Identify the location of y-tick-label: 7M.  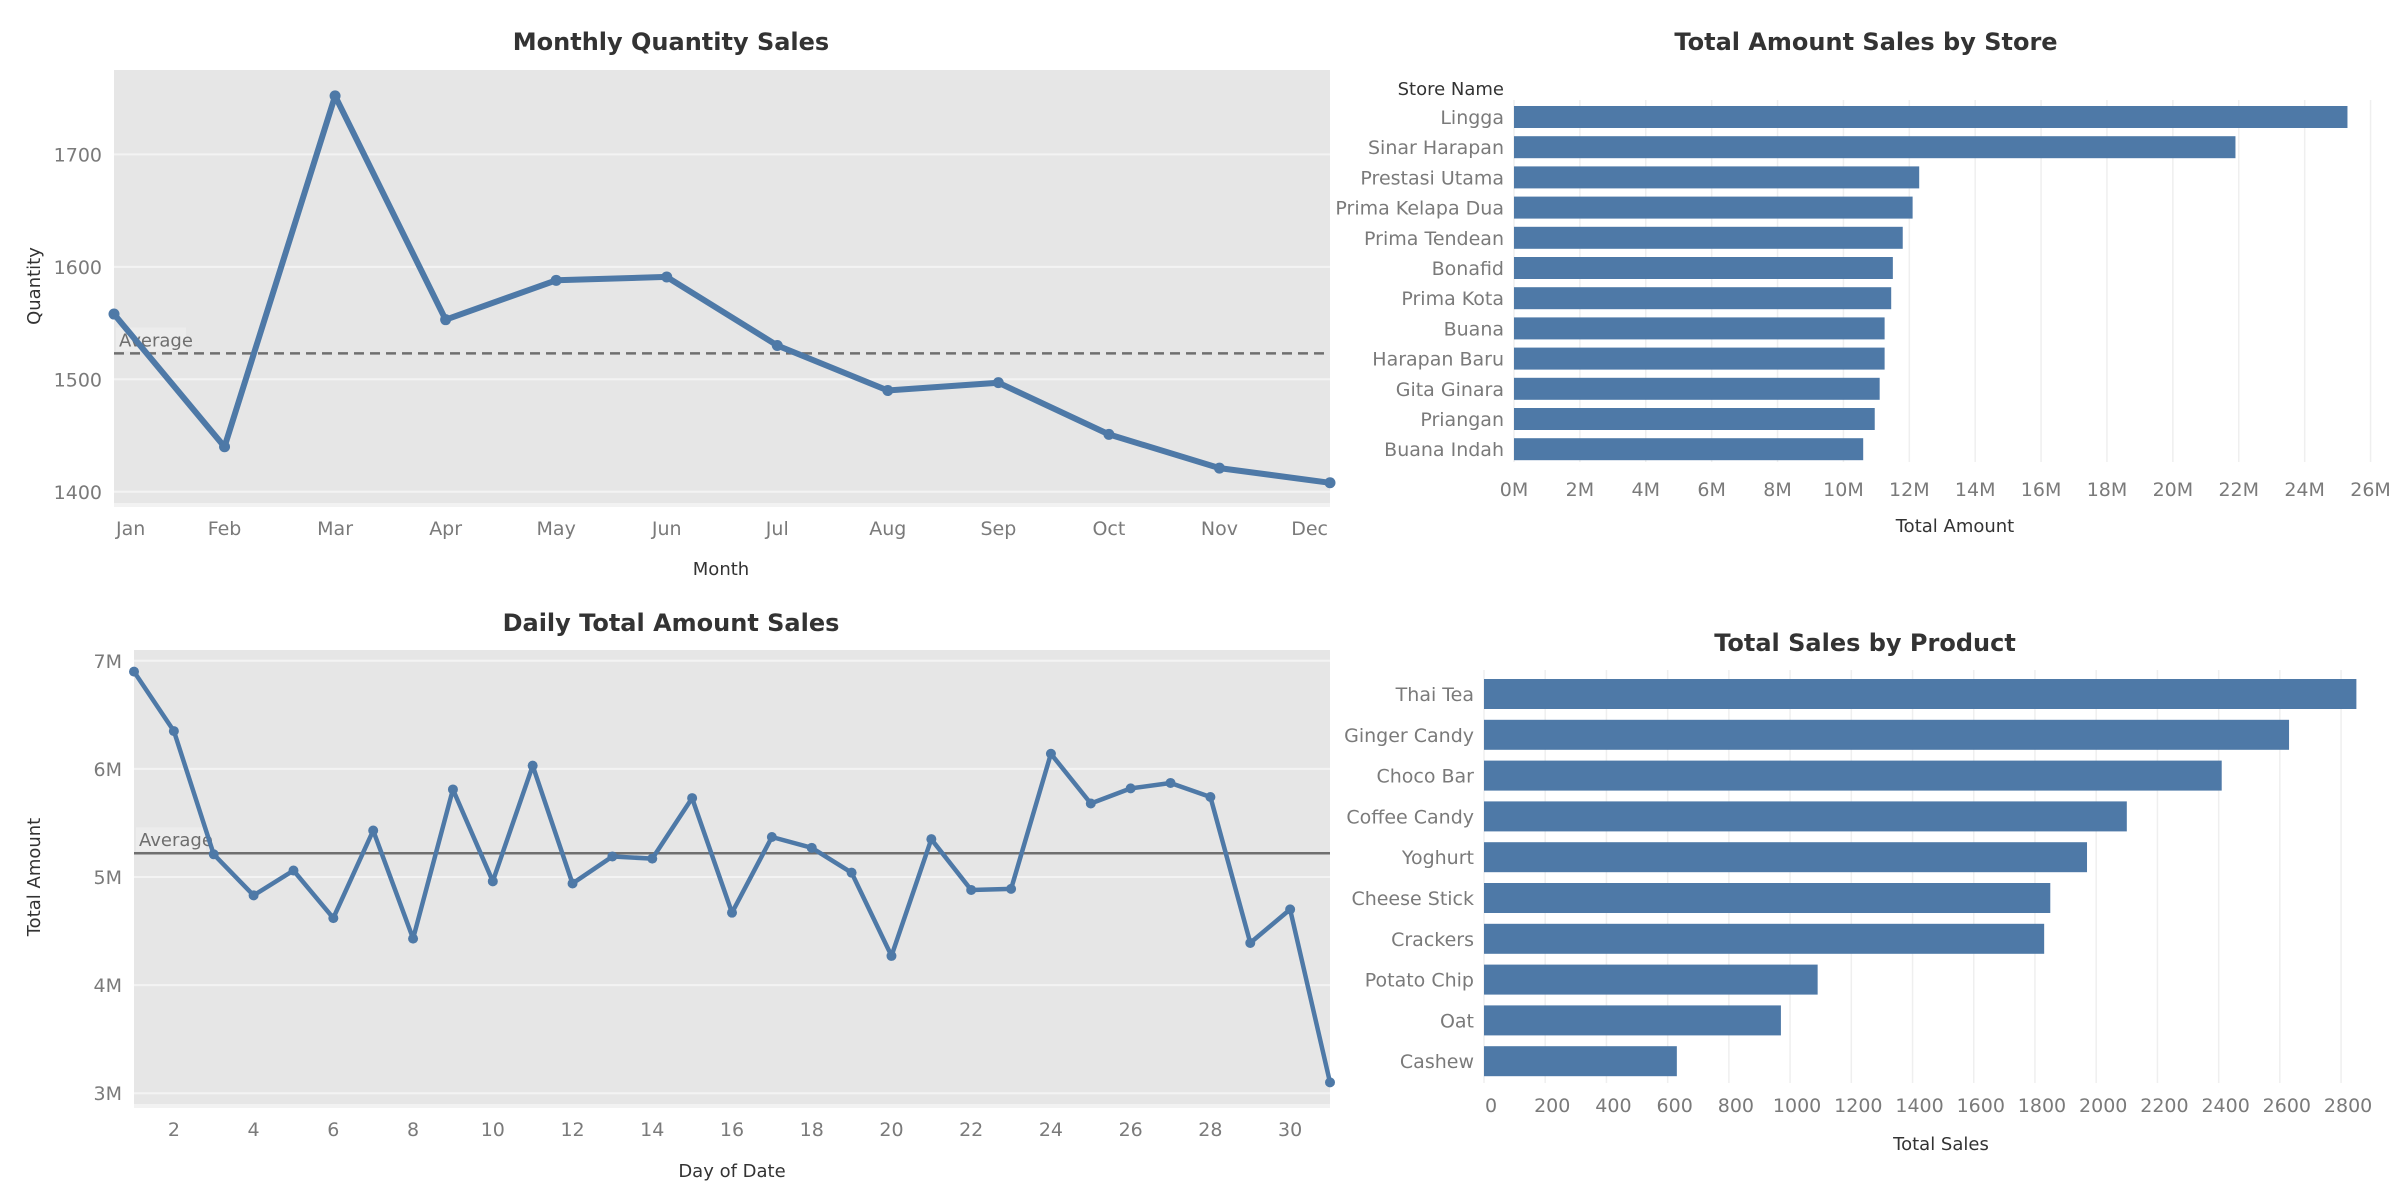
(108, 662).